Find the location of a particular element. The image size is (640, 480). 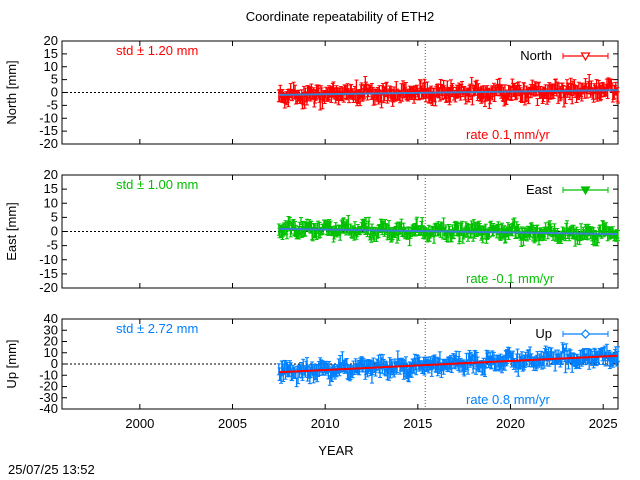

y-tick-label: -40 is located at coordinates (48, 408).